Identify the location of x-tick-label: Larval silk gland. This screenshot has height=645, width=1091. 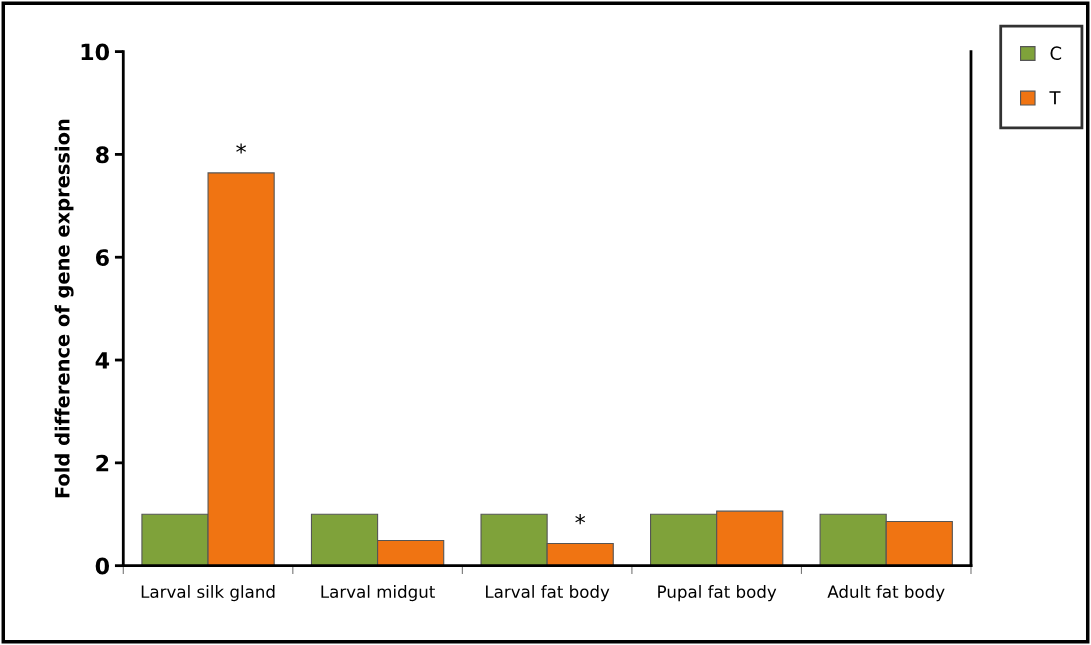
(208, 593).